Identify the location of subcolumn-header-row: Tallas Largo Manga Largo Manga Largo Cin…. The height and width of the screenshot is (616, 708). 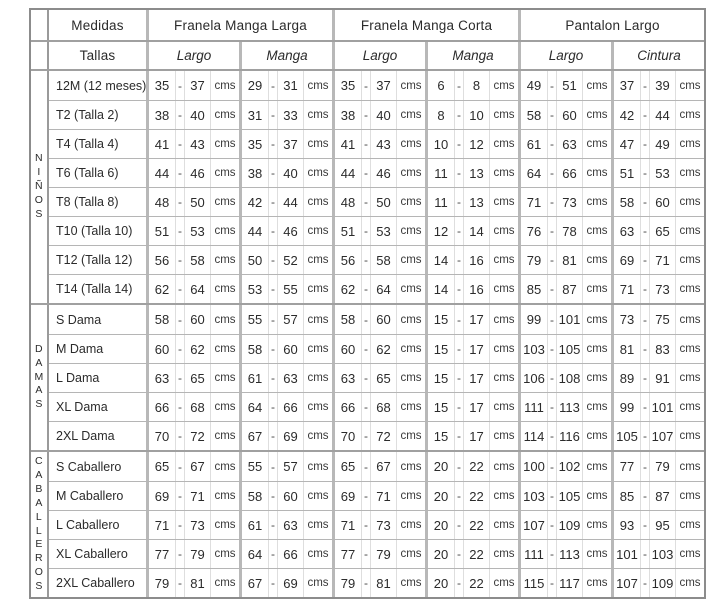
(367, 56).